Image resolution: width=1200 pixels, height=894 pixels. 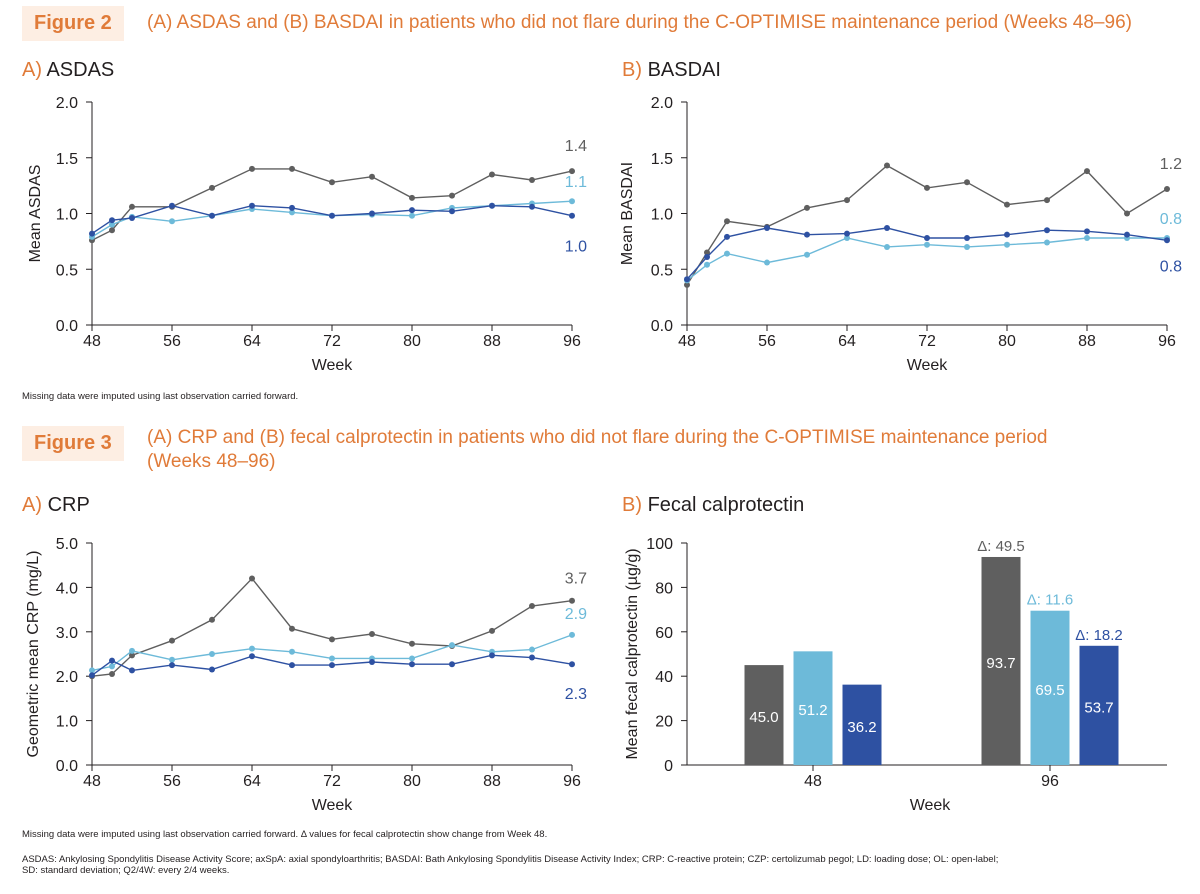 What do you see at coordinates (1001, 660) in the screenshot?
I see `bar-dark` at bounding box center [1001, 660].